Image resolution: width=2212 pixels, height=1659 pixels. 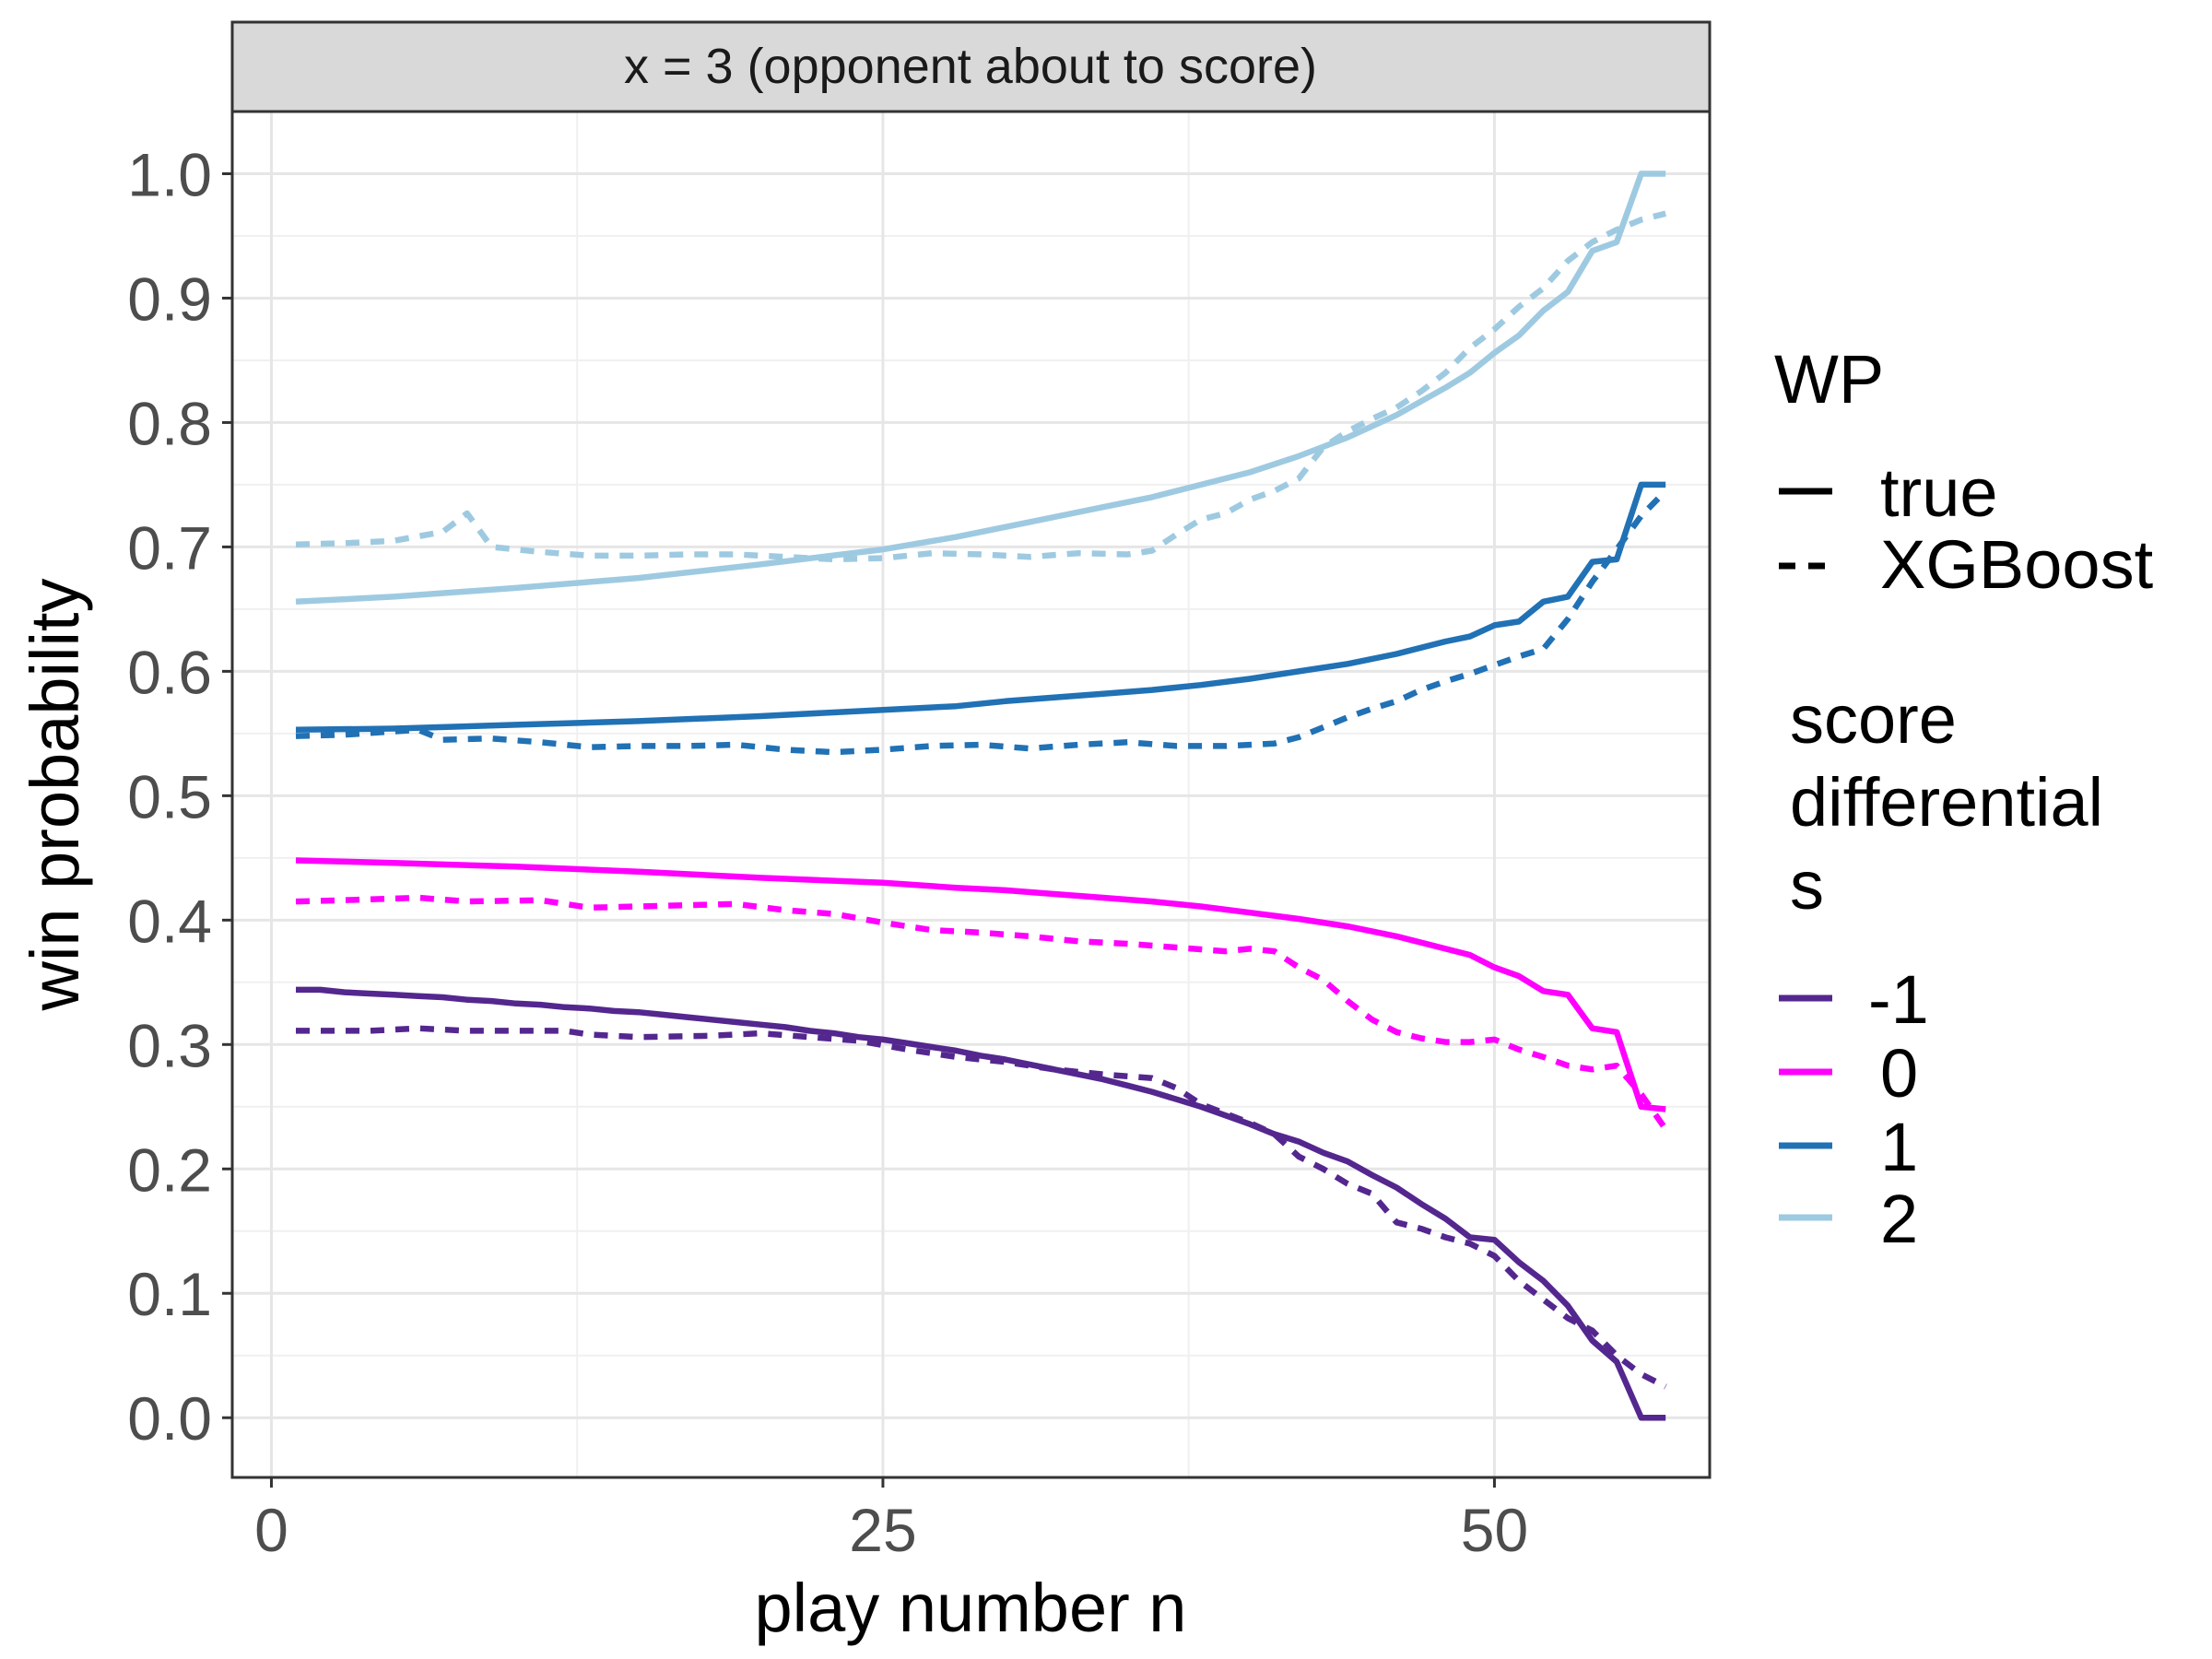 What do you see at coordinates (971, 1608) in the screenshot?
I see `x-axis-title: play number n` at bounding box center [971, 1608].